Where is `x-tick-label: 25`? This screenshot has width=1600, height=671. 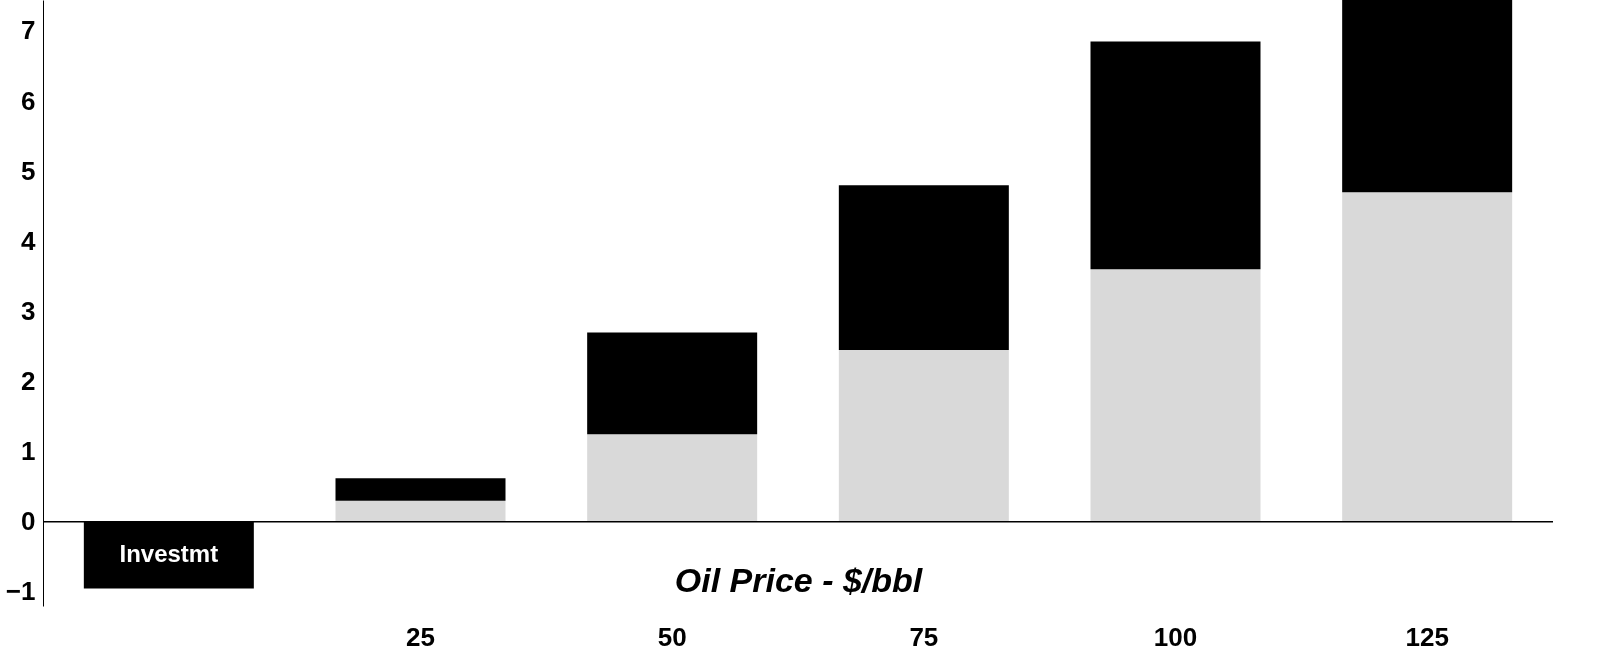
x-tick-label: 25 is located at coordinates (420, 636).